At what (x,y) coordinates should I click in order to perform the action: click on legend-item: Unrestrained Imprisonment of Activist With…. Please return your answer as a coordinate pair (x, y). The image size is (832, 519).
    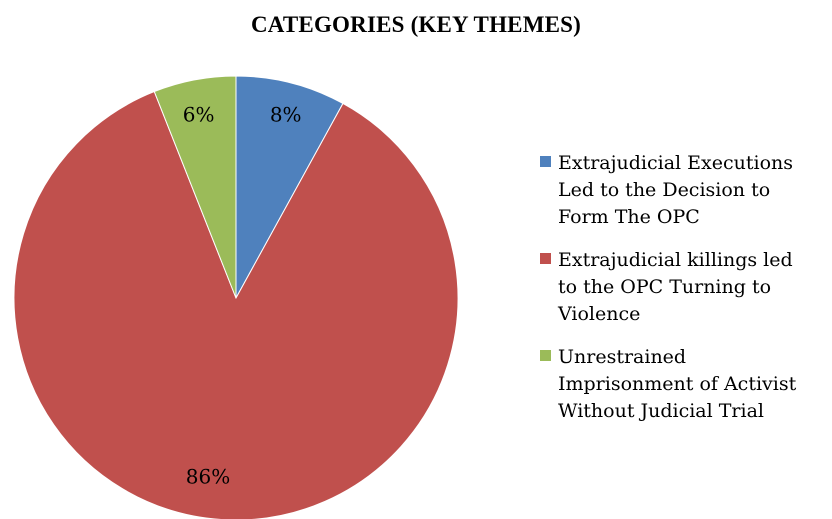
    Looking at the image, I should click on (686, 384).